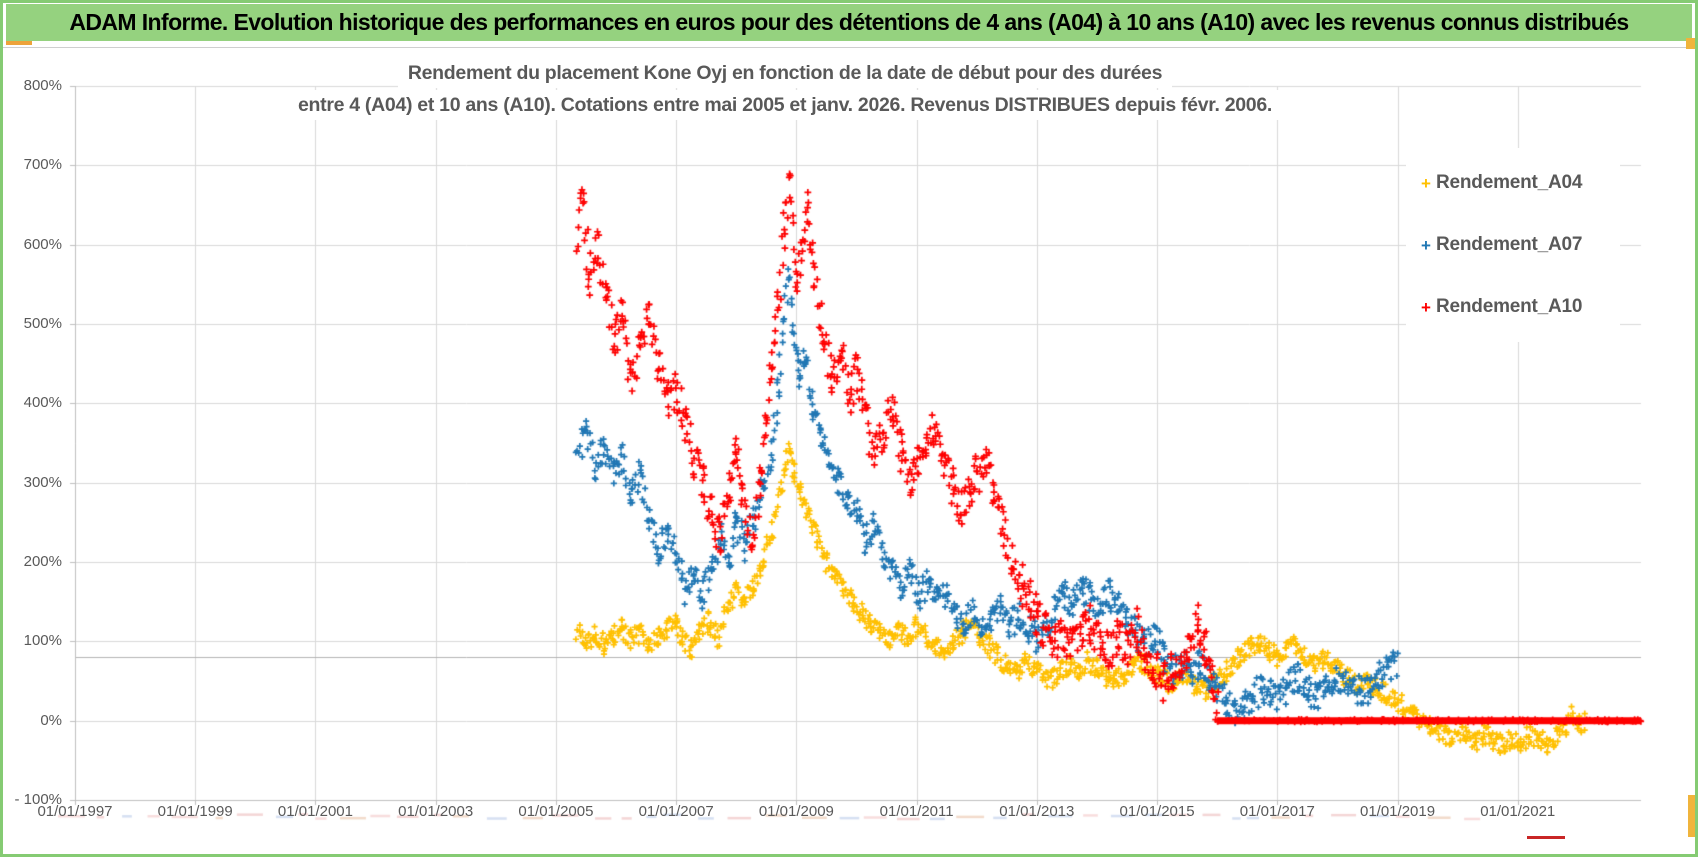 This screenshot has width=1698, height=857. What do you see at coordinates (849, 47) in the screenshot?
I see `header-divider` at bounding box center [849, 47].